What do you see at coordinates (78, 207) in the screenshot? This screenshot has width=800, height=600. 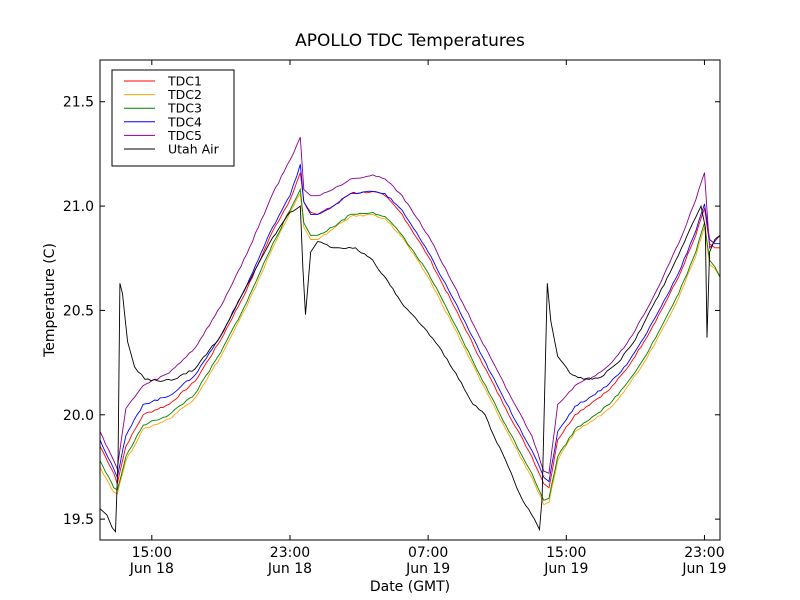 I see `y-tick-label: 21.0` at bounding box center [78, 207].